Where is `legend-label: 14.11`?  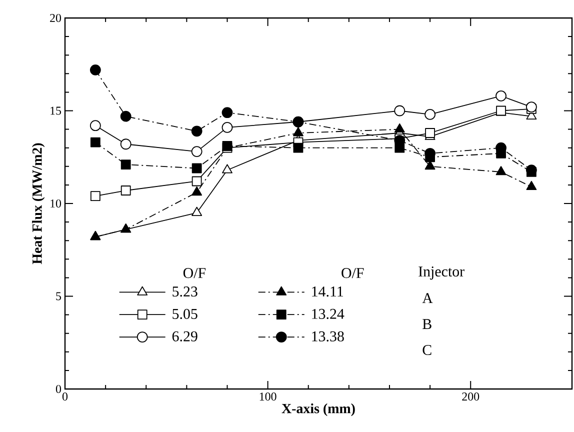
legend-label: 14.11 is located at coordinates (327, 291).